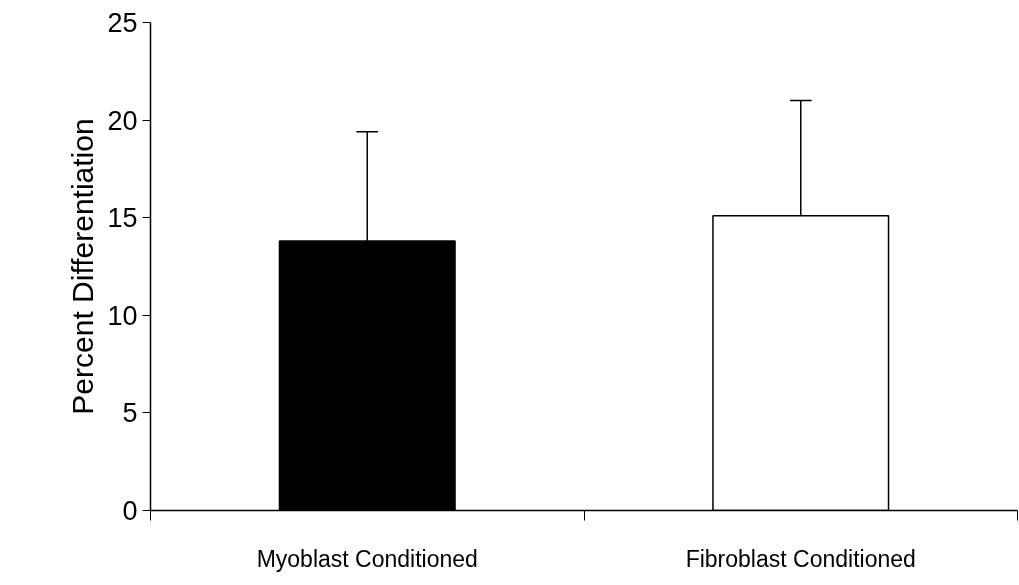 The image size is (1019, 585). I want to click on y-tick-label: 10, so click(122, 315).